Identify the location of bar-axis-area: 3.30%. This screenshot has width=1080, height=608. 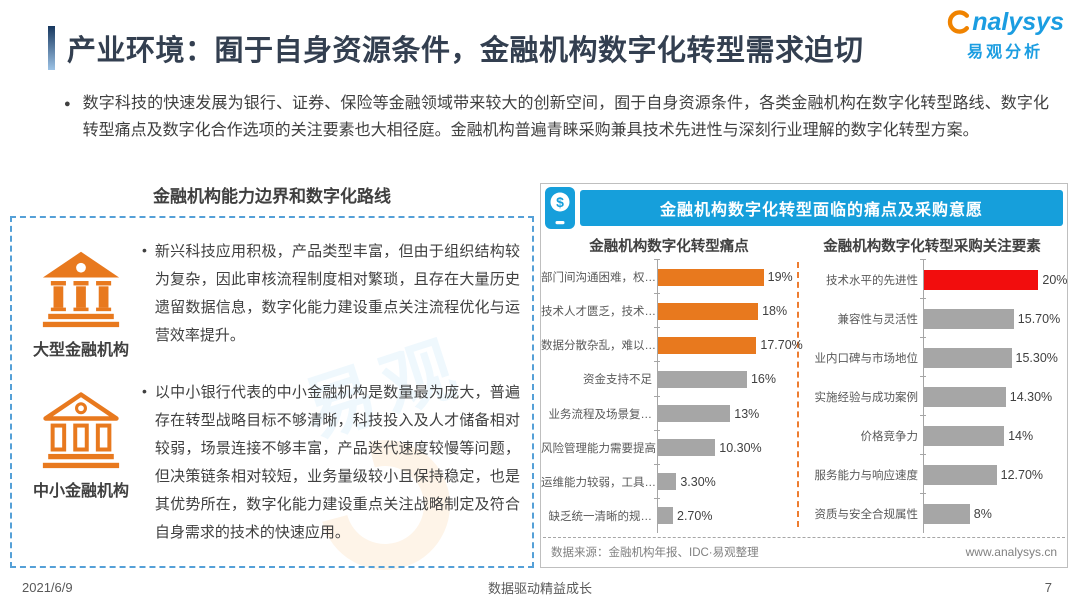
(725, 481).